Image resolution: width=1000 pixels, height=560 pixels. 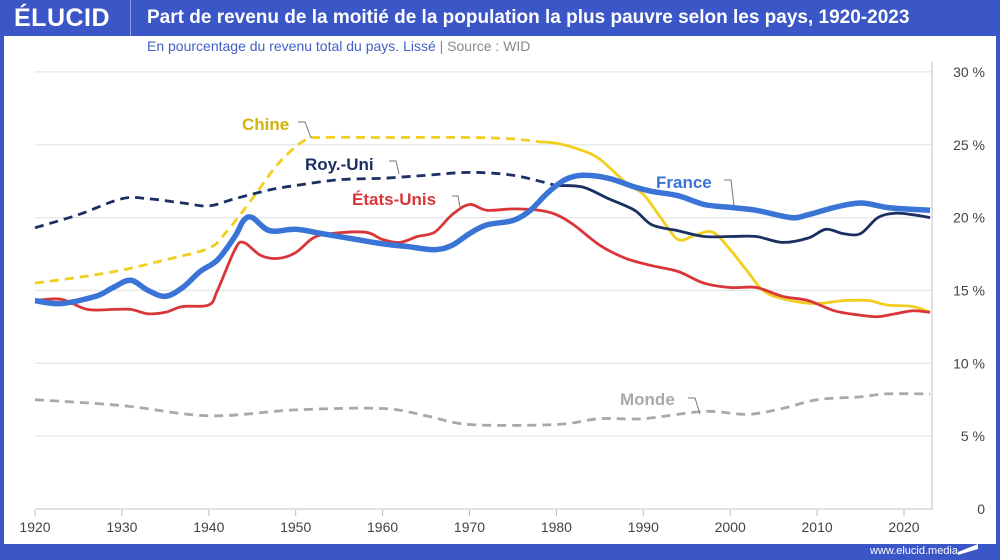 What do you see at coordinates (208, 527) in the screenshot?
I see `x-tick-label: 1940` at bounding box center [208, 527].